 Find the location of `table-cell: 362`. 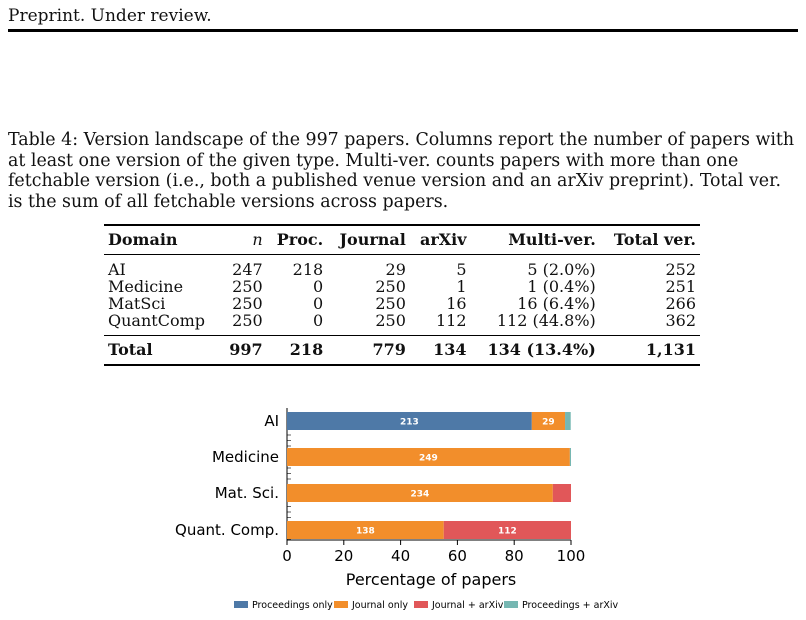

table-cell: 362 is located at coordinates (680, 320).